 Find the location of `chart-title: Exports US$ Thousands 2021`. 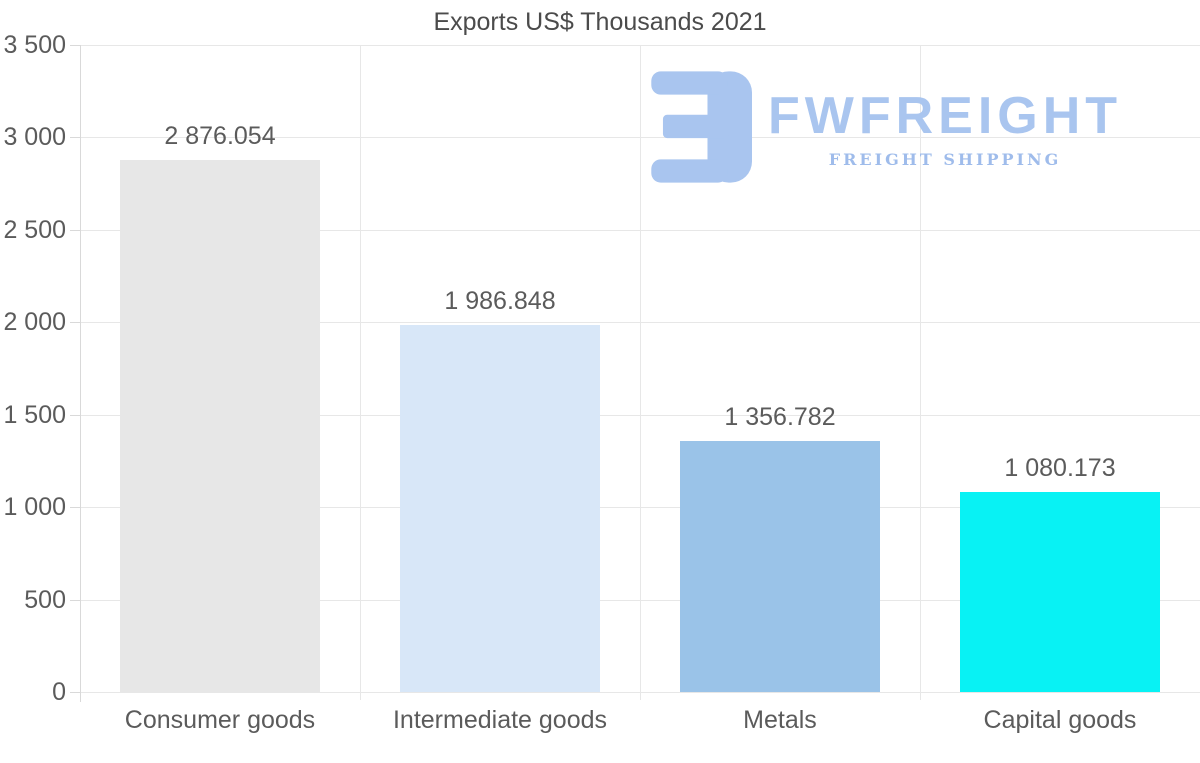

chart-title: Exports US$ Thousands 2021 is located at coordinates (600, 22).